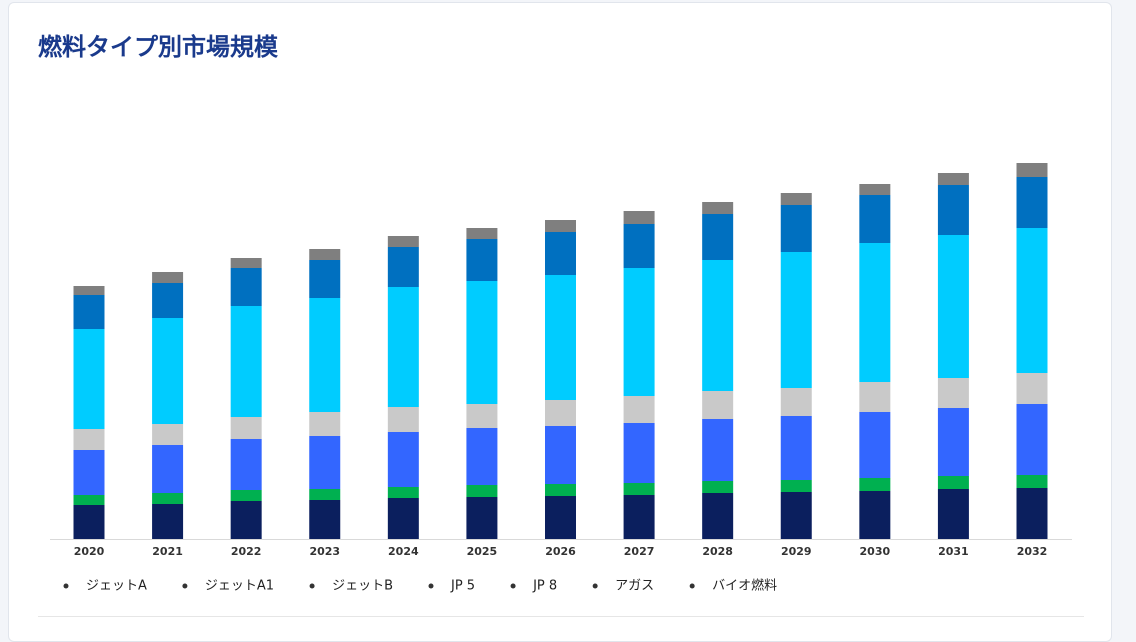 The height and width of the screenshot is (642, 1136). I want to click on x-tick-label: 2029, so click(796, 551).